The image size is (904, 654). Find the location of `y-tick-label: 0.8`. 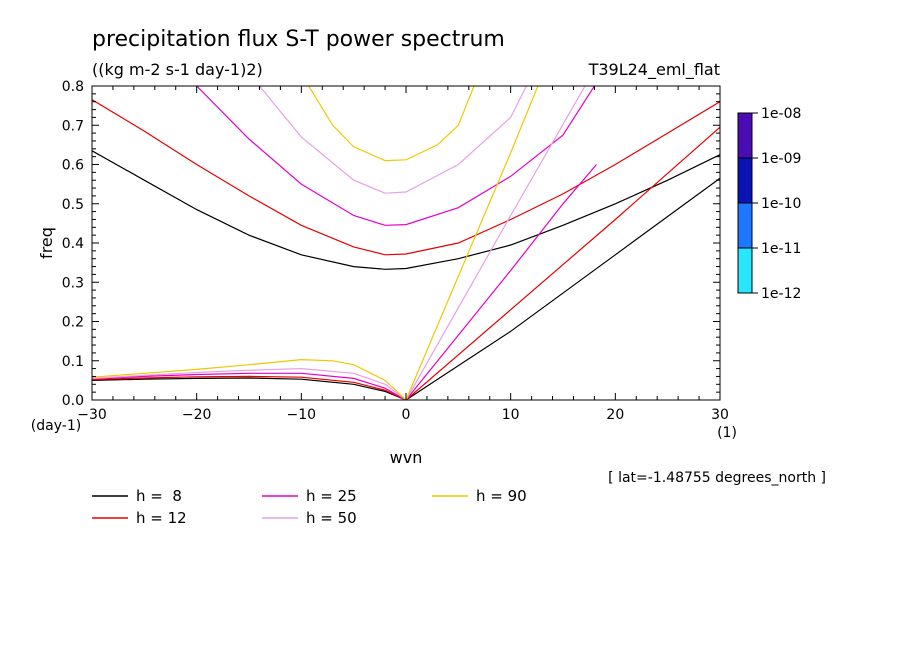

y-tick-label: 0.8 is located at coordinates (73, 87).